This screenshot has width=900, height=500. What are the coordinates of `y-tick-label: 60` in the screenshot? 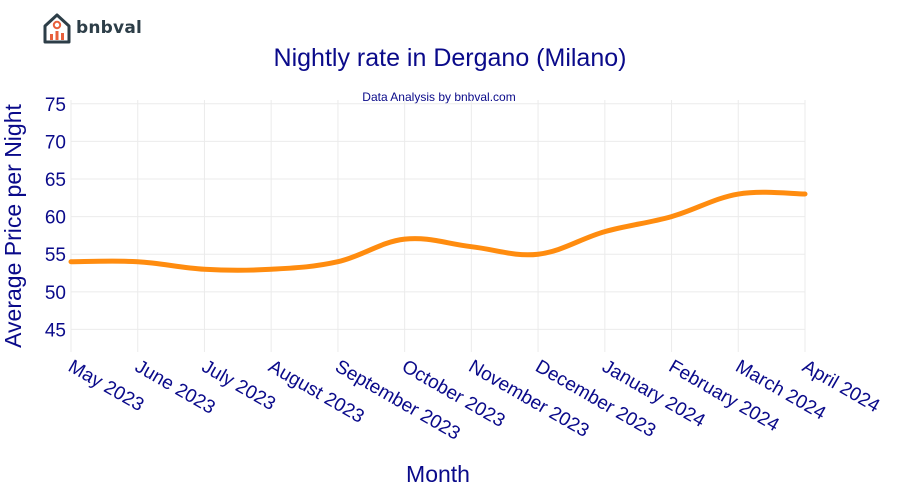 It's located at (55, 218).